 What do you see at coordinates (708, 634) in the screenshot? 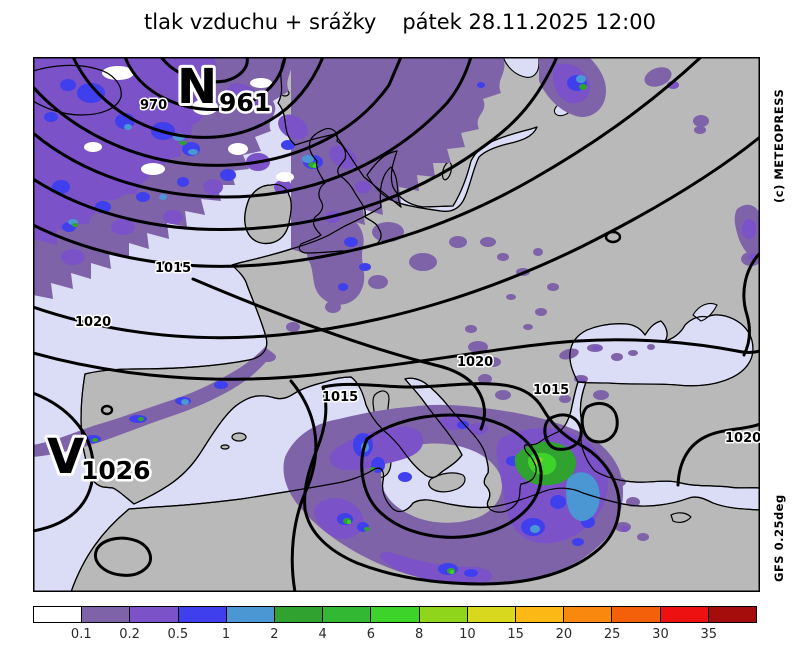
I see `colorbar-tick-label: 35` at bounding box center [708, 634].